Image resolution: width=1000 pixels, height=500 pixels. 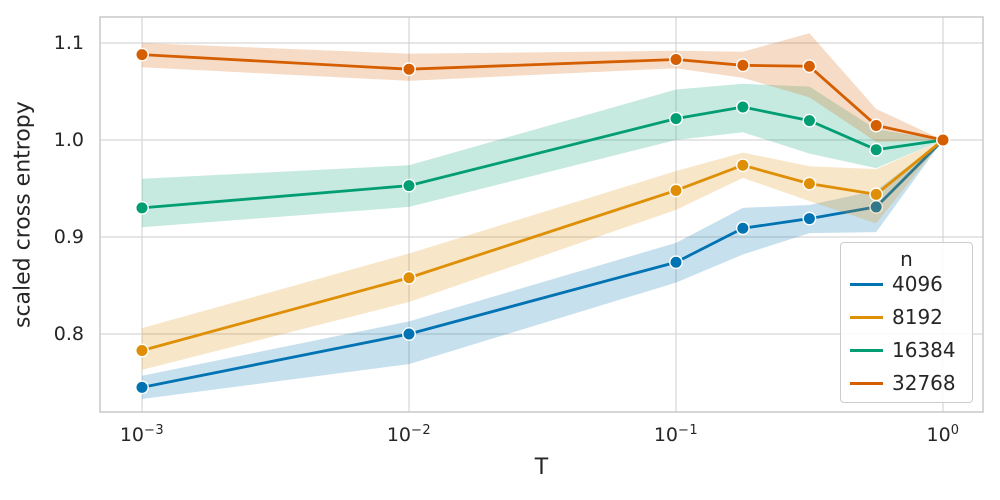 What do you see at coordinates (541, 467) in the screenshot?
I see `x-axis-label: T` at bounding box center [541, 467].